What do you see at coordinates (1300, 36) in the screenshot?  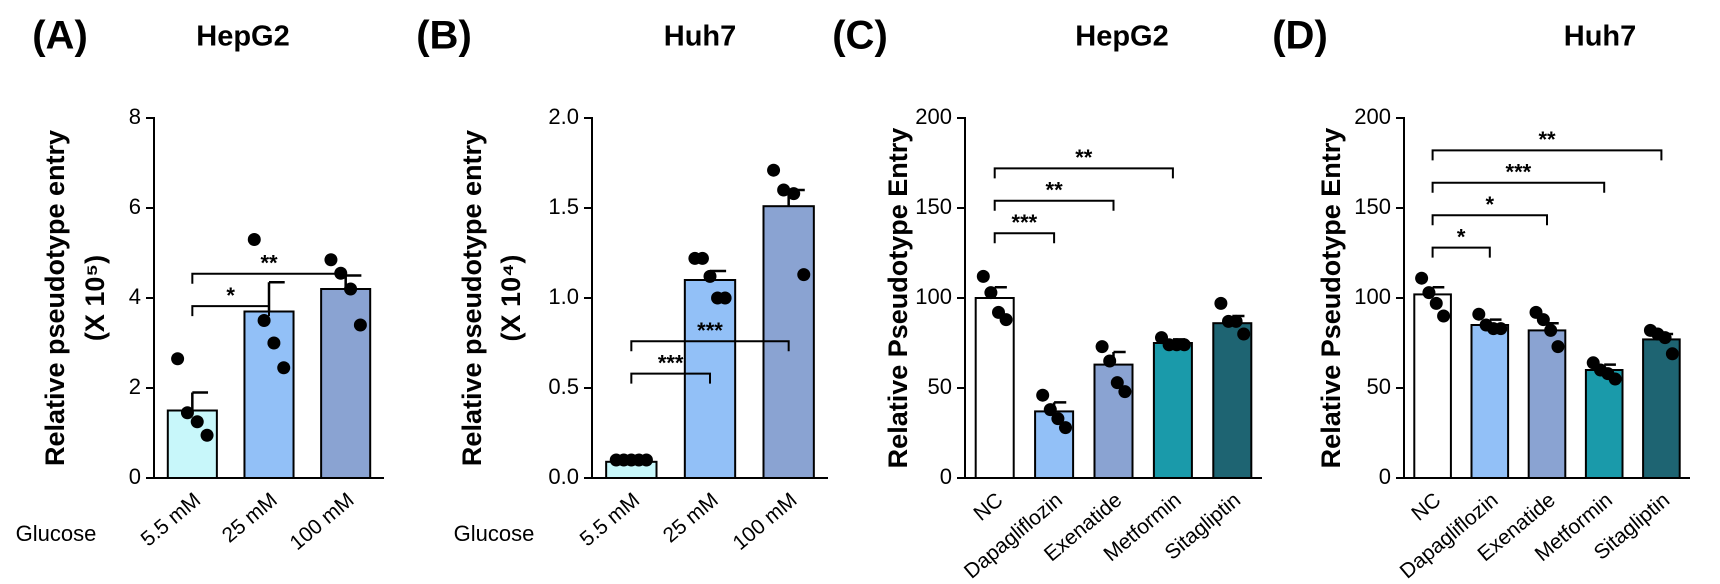 I see `panel-label: (D)` at bounding box center [1300, 36].